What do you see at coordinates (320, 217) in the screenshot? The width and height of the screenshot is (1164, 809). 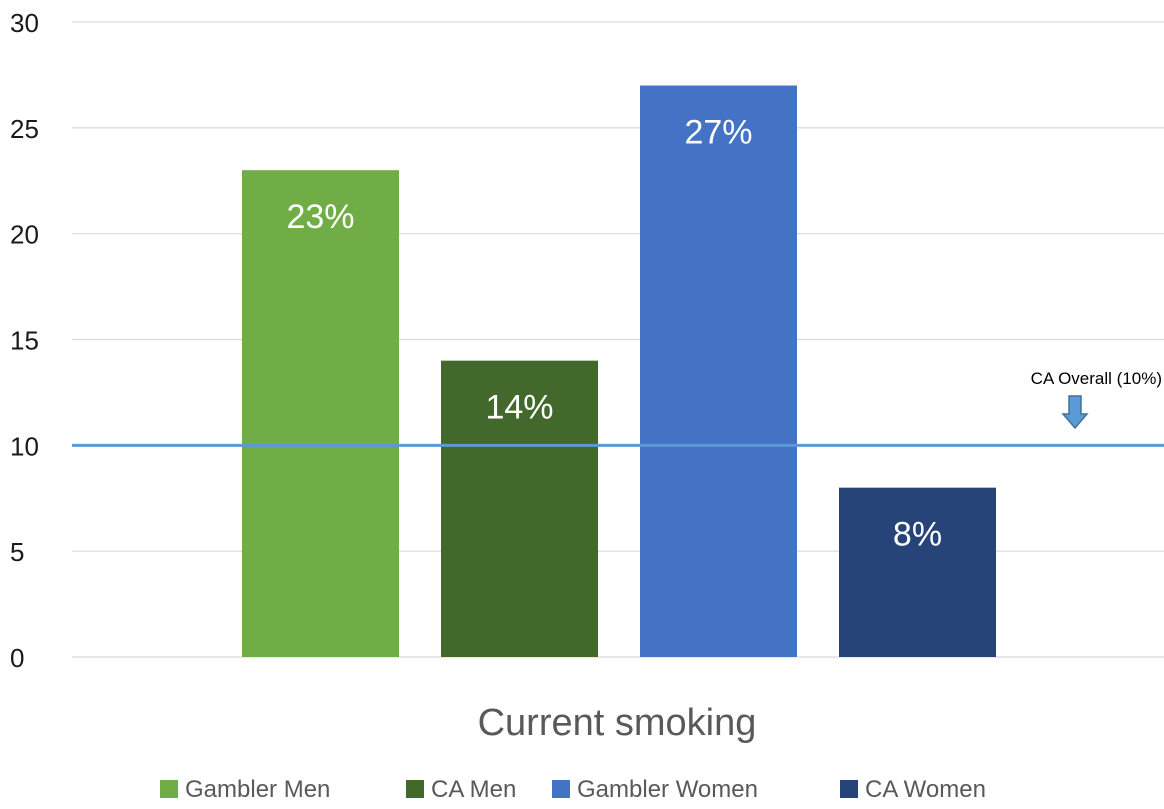 I see `data-label: 23%` at bounding box center [320, 217].